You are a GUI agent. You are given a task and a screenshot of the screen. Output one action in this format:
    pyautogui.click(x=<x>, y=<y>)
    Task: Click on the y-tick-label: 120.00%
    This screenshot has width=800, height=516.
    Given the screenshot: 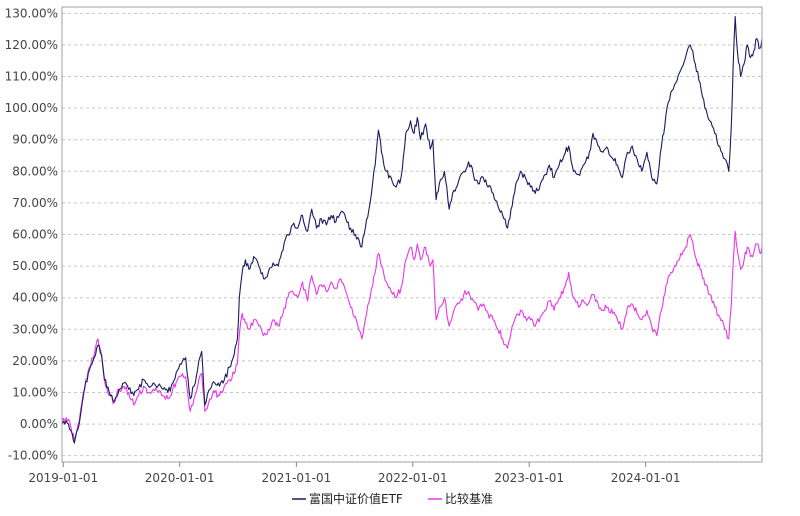 What is the action you would take?
    pyautogui.click(x=31, y=45)
    